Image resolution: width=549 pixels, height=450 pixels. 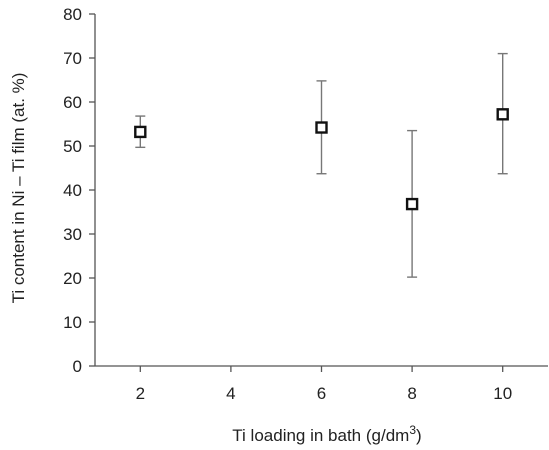 I want to click on y-tick-label: 20, so click(x=72, y=278).